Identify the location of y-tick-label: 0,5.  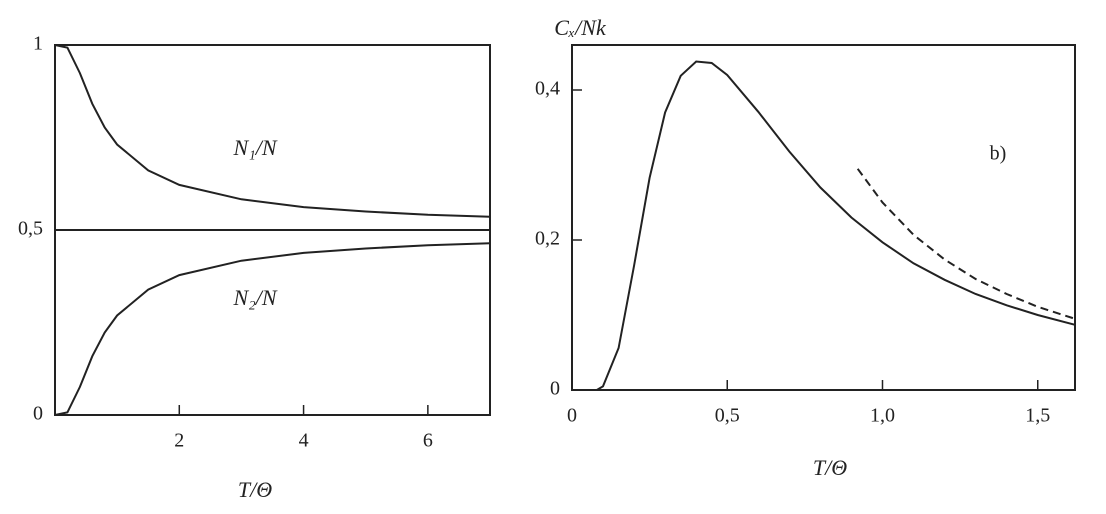
(30, 229).